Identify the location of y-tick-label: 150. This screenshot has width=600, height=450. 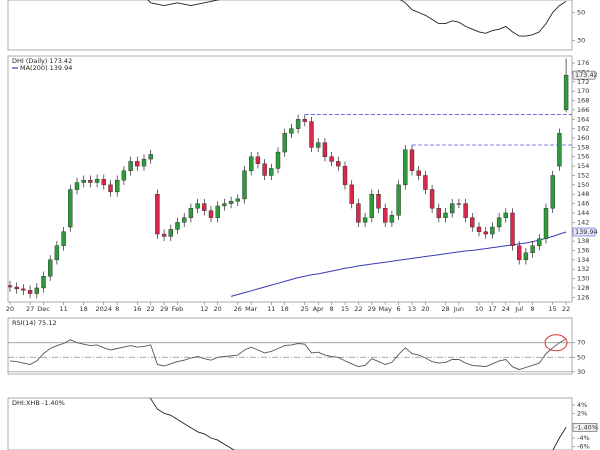
(583, 185).